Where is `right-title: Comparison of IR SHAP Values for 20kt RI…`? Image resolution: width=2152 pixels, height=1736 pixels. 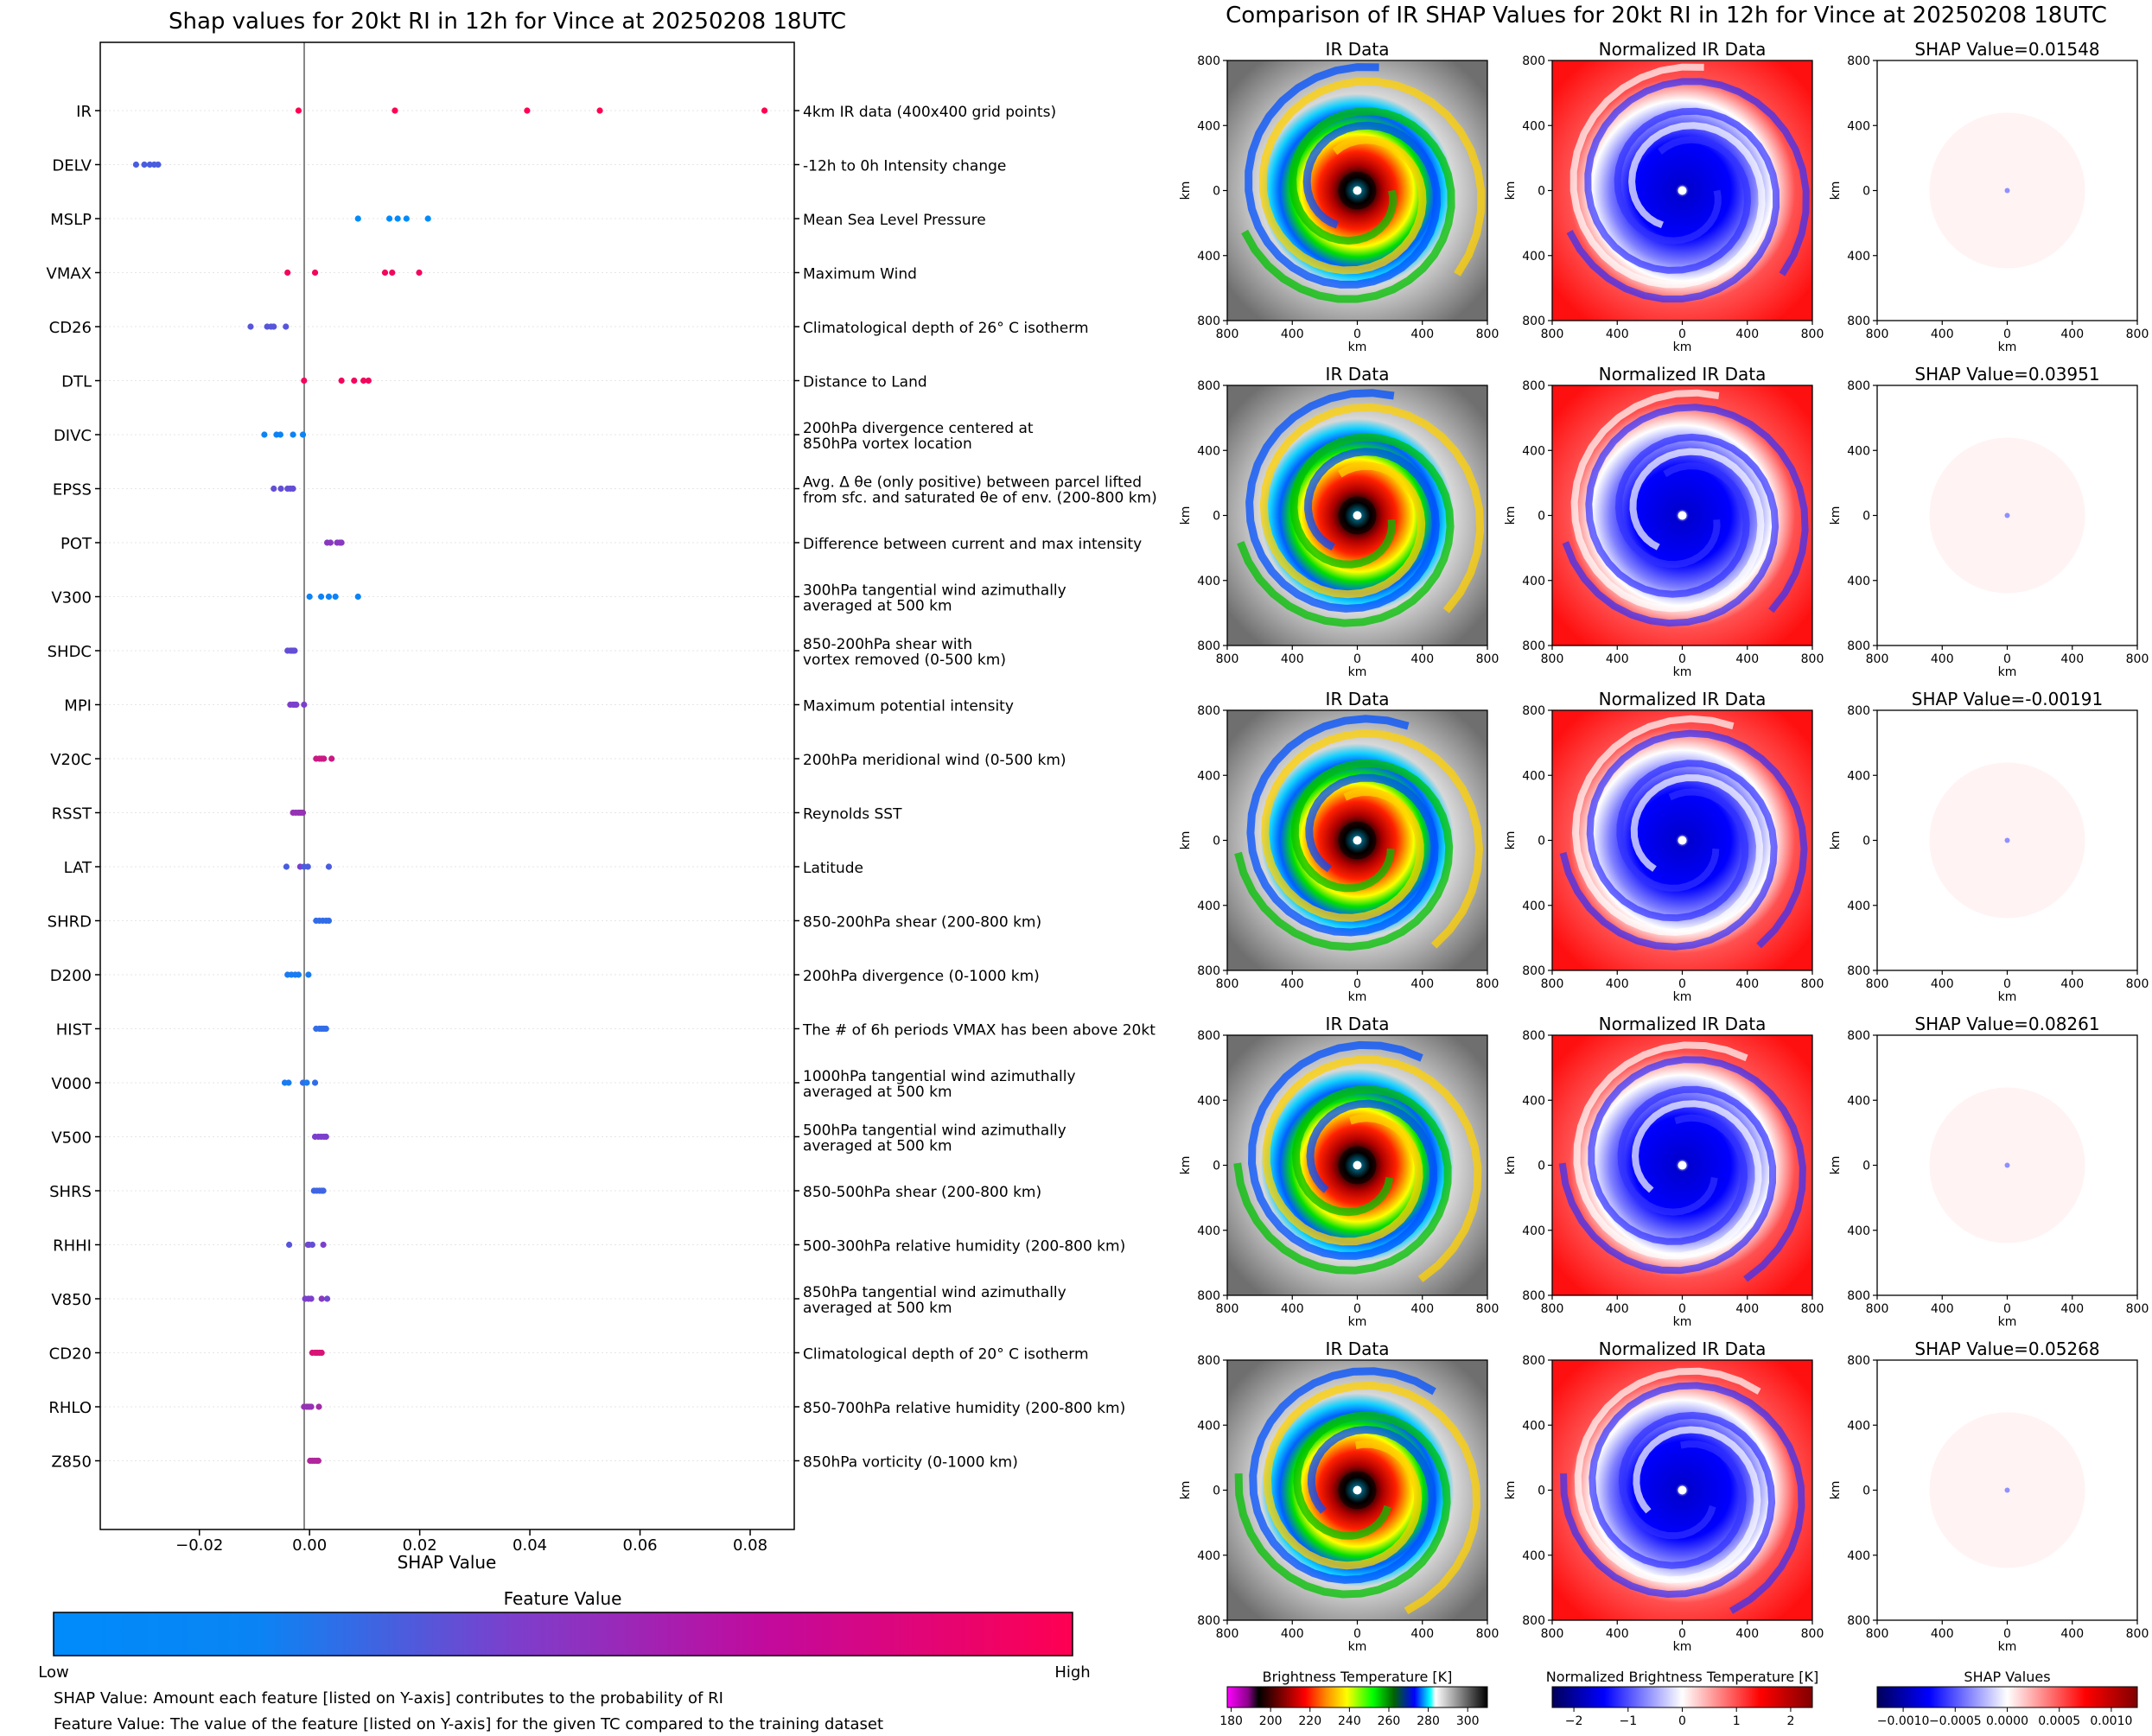 right-title: Comparison of IR SHAP Values for 20kt RI… is located at coordinates (1666, 16).